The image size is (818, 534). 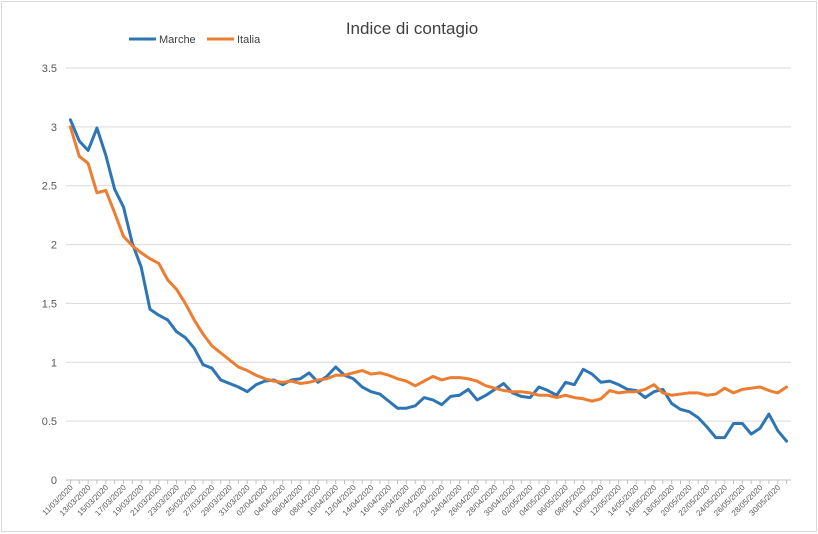 What do you see at coordinates (54, 246) in the screenshot?
I see `y-tick-label: 2` at bounding box center [54, 246].